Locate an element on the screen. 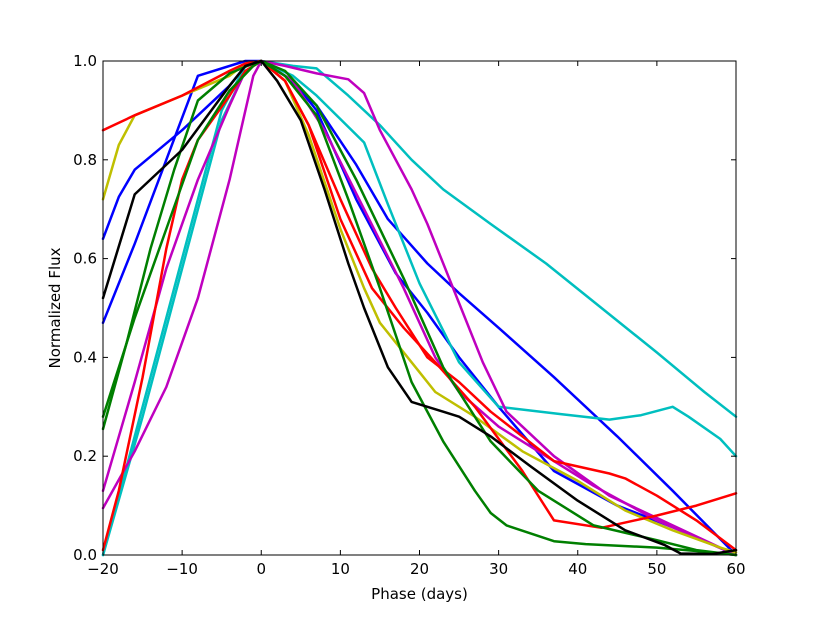  y-tick-label: 0.4 is located at coordinates (85, 357).